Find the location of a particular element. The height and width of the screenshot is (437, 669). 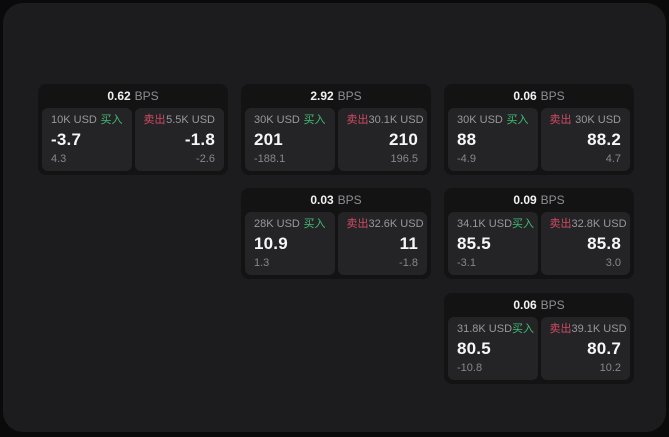

sell-label-row: 卖出 30.1K USD is located at coordinates (385, 120).